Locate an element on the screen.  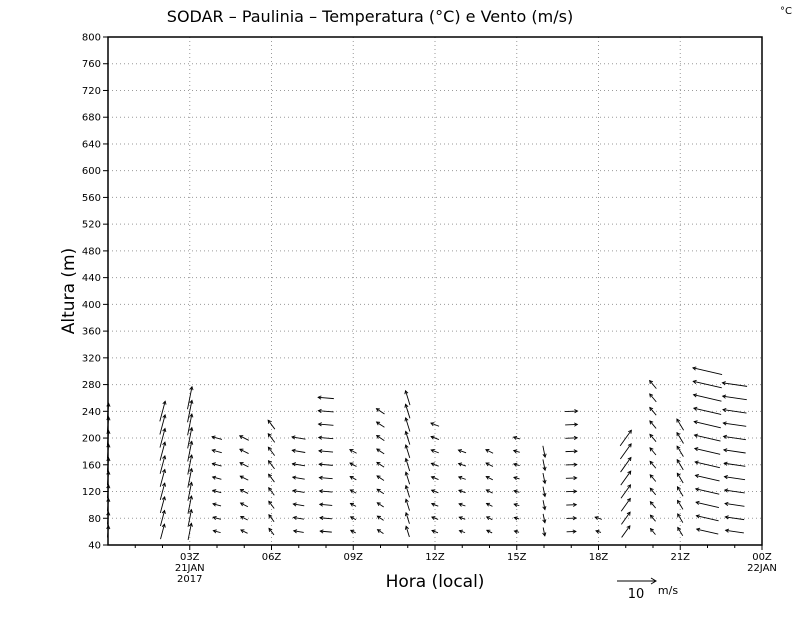
x-tick-sublabel: 2017 is located at coordinates (189, 579).